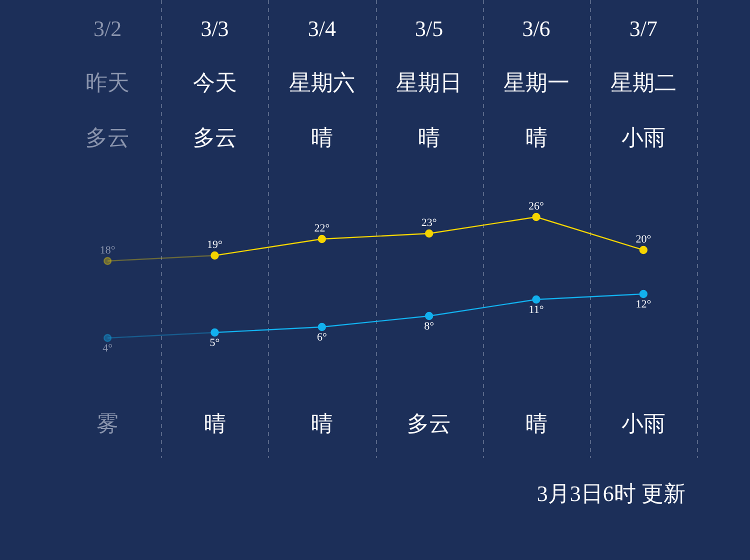  Describe the element at coordinates (429, 82) in the screenshot. I see `text: 星期日` at that location.